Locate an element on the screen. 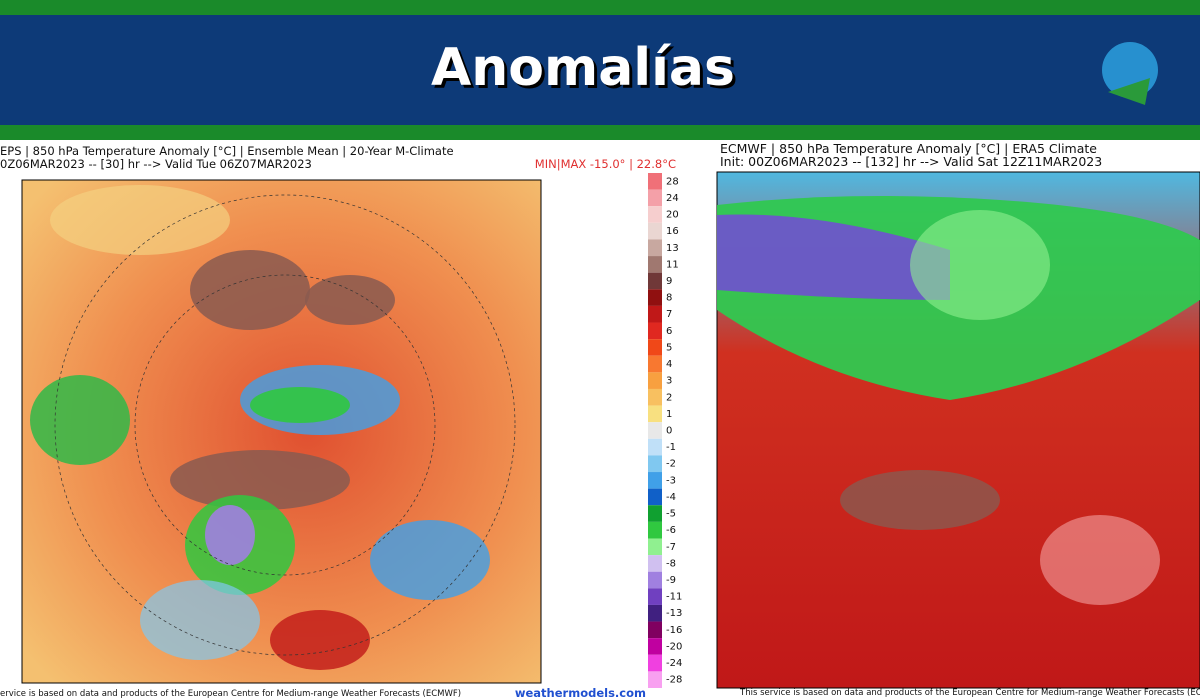 This screenshot has height=700, width=1200. colorbar-label: -7 is located at coordinates (671, 547).